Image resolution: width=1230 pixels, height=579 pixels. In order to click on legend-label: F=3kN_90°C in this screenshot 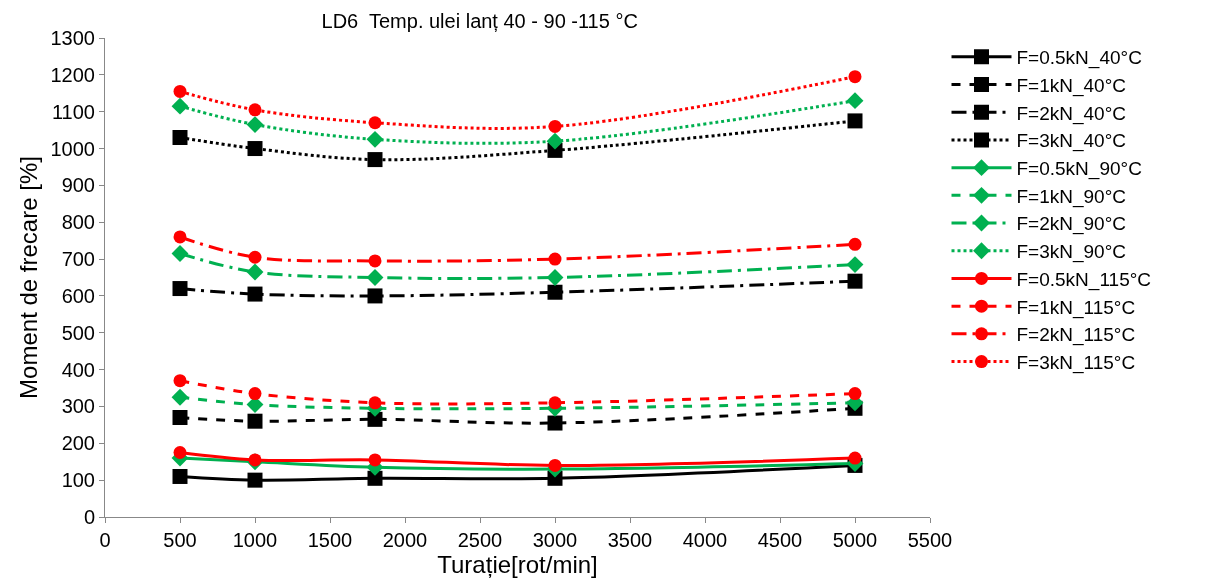, I will do `click(1071, 252)`.